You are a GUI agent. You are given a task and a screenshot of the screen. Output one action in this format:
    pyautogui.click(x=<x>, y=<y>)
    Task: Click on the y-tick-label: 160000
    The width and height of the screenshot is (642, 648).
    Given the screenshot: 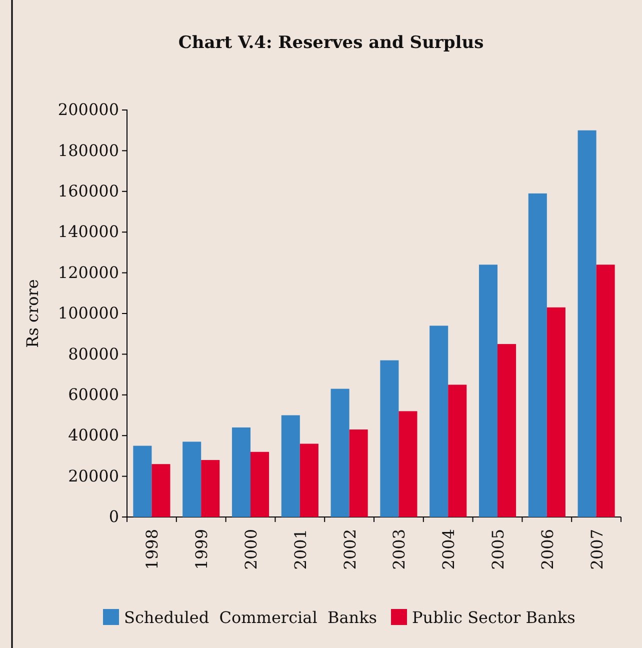 What is the action you would take?
    pyautogui.click(x=88, y=191)
    